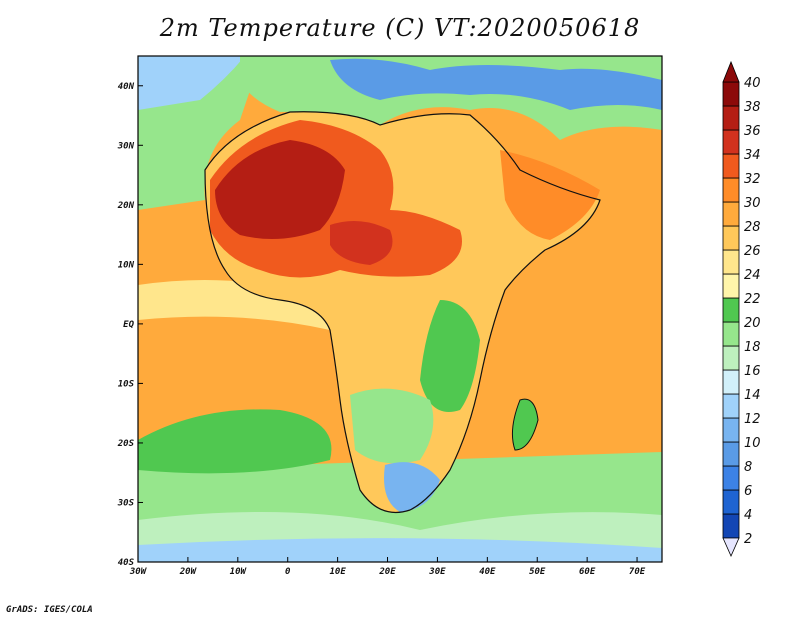 The height and width of the screenshot is (618, 800). What do you see at coordinates (748, 539) in the screenshot?
I see `colorbar-level-label: 2` at bounding box center [748, 539].